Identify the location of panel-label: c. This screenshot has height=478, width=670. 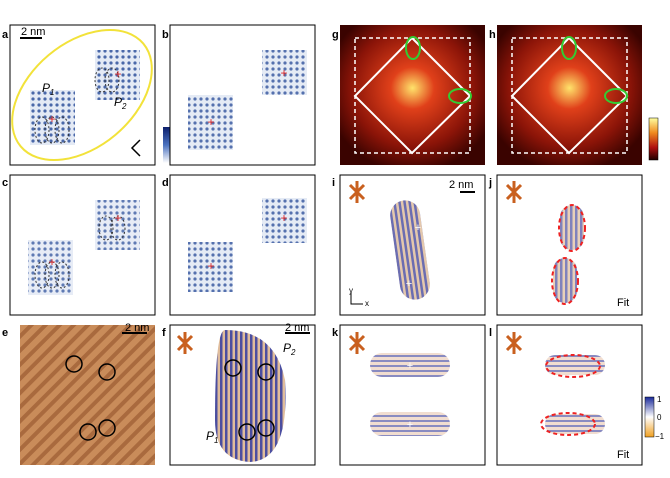
(5, 183).